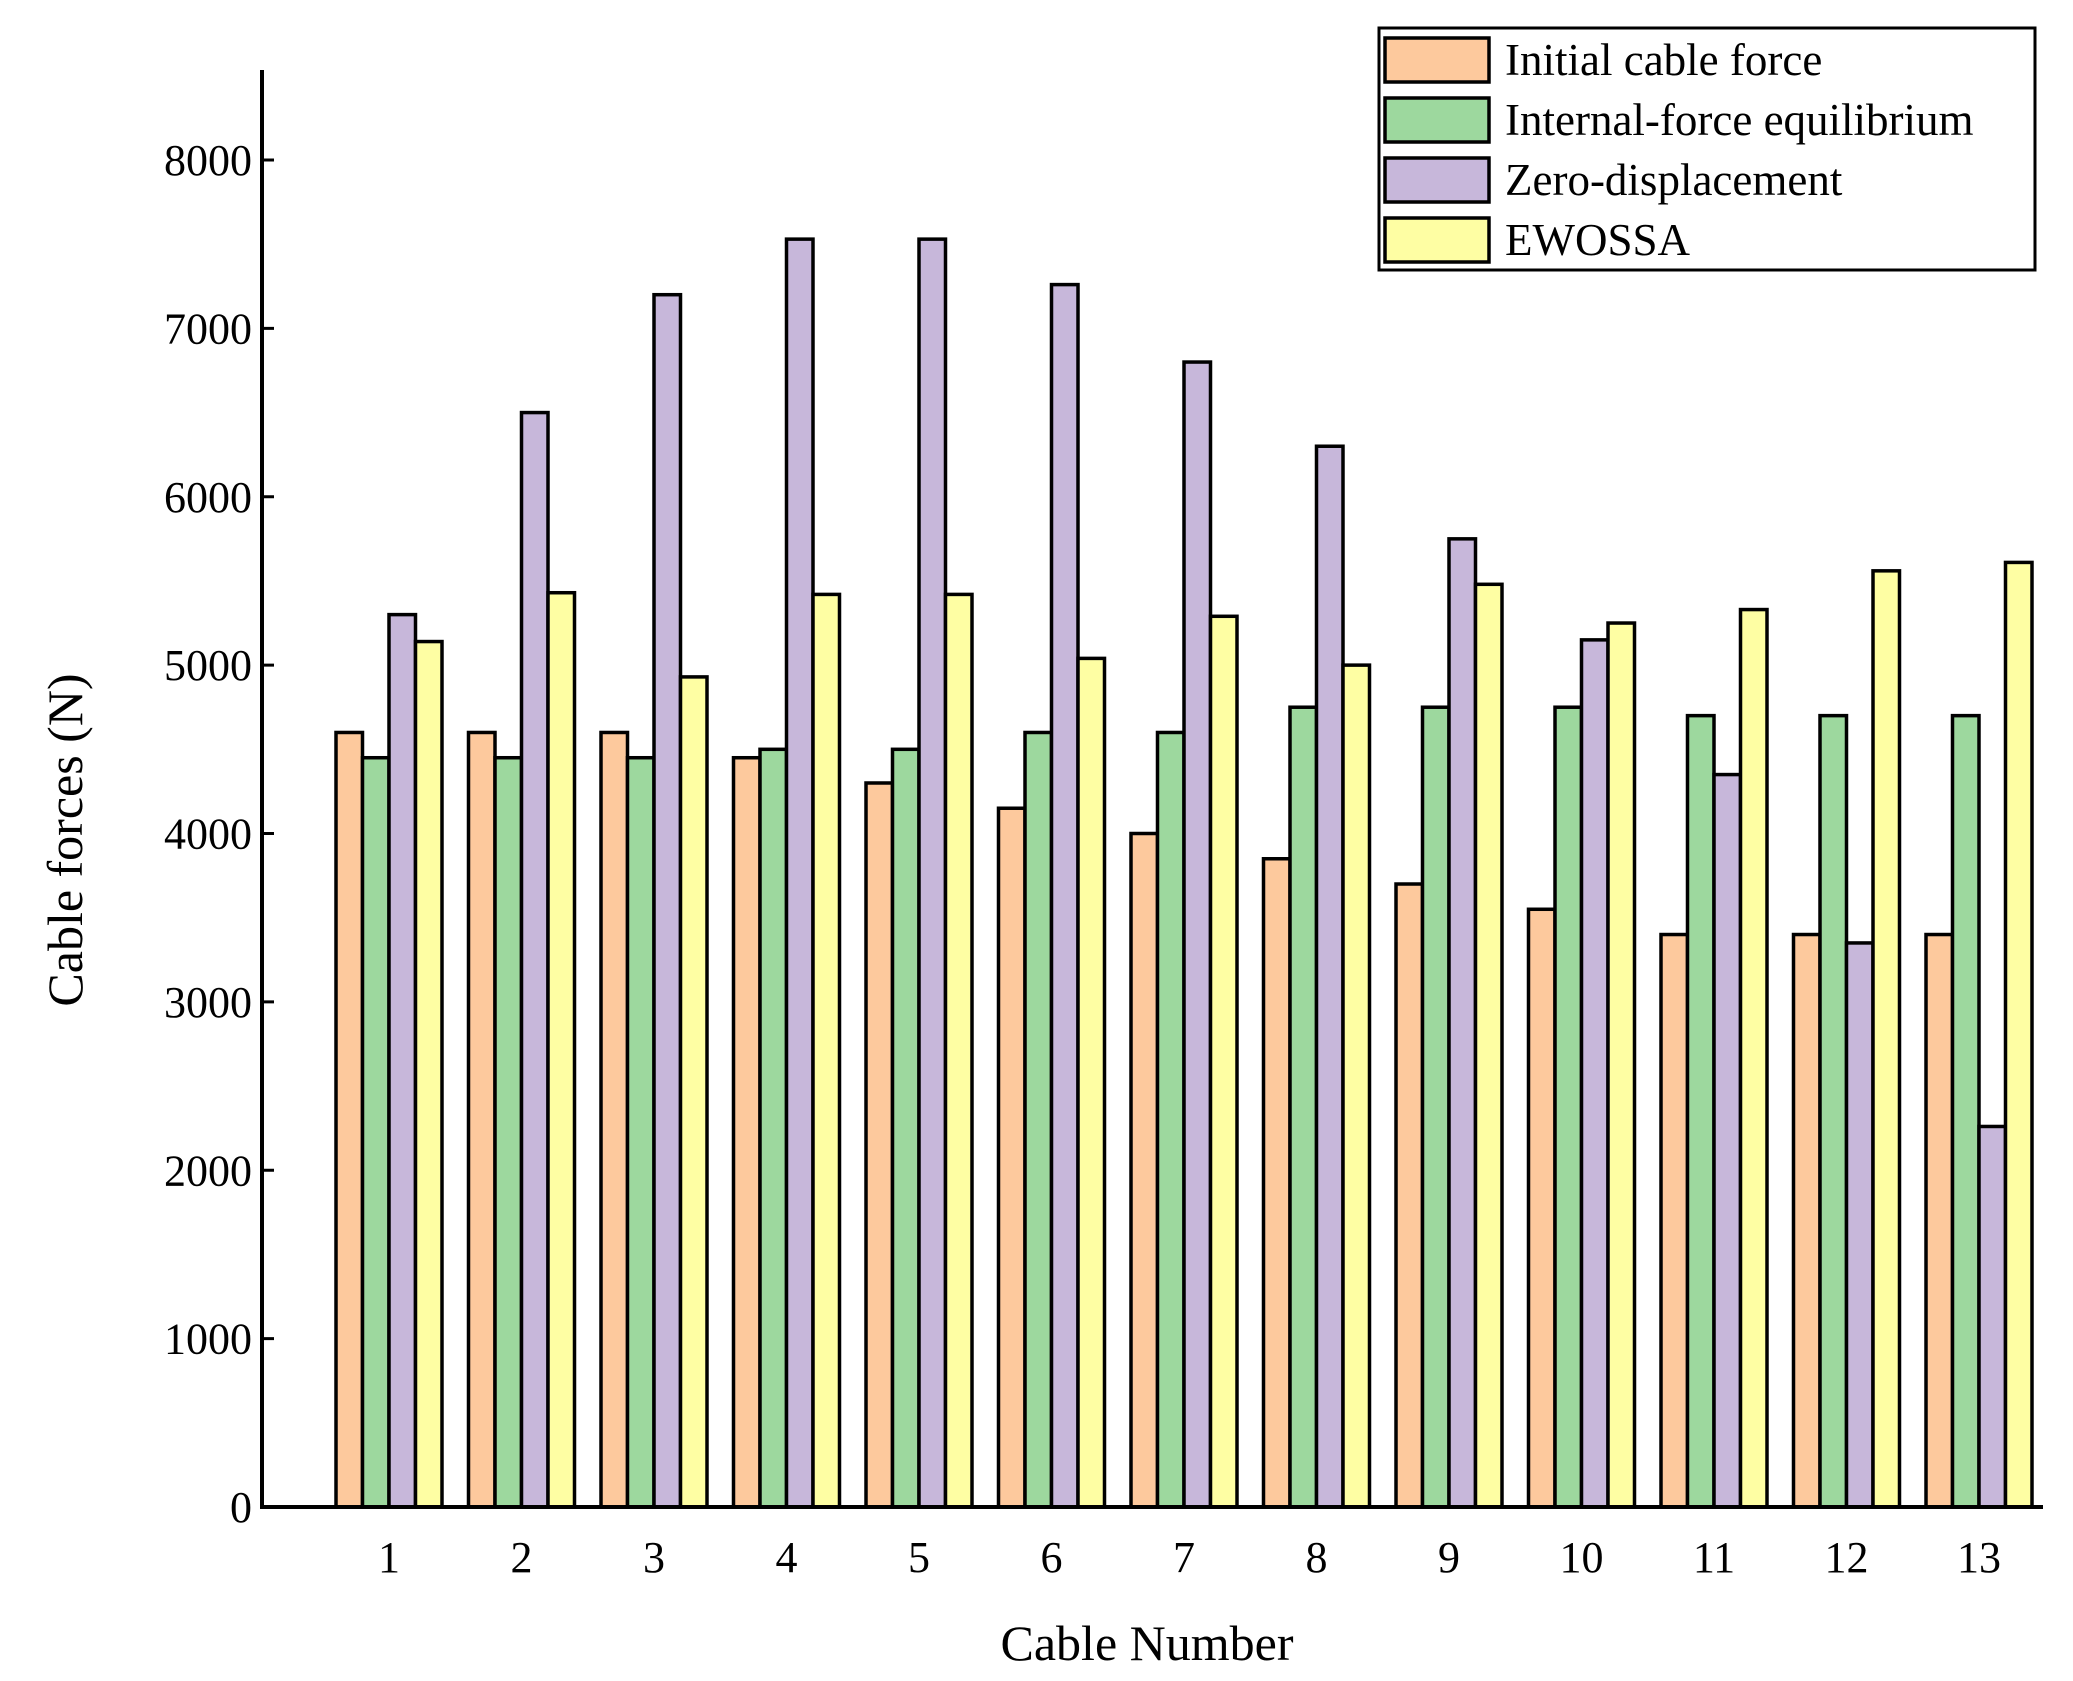 This screenshot has width=2073, height=1681. I want to click on y-ticks: 0 1000 2000 3000 4000 5000 6000 7000 8000, so click(219, 834).